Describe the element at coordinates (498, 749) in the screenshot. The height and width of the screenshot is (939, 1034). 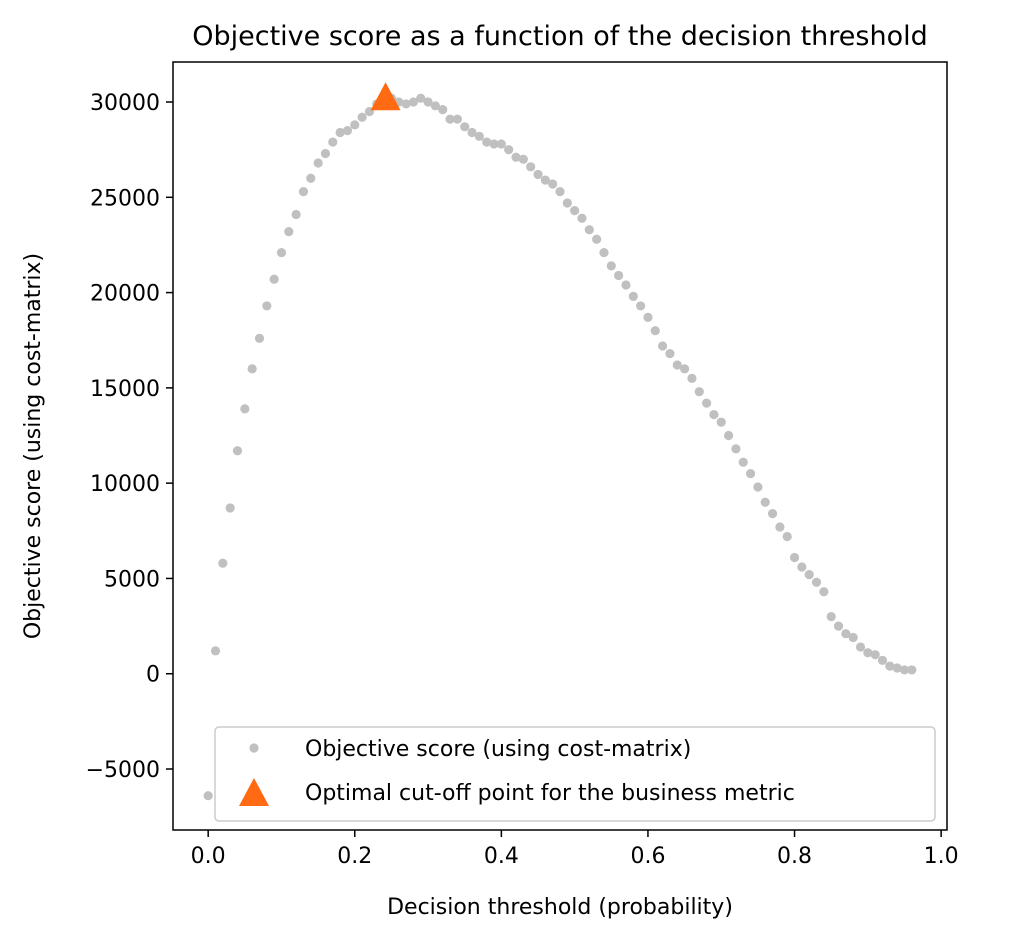
I see `legend-label-objective-score: Objective score (using cost-matrix)` at that location.